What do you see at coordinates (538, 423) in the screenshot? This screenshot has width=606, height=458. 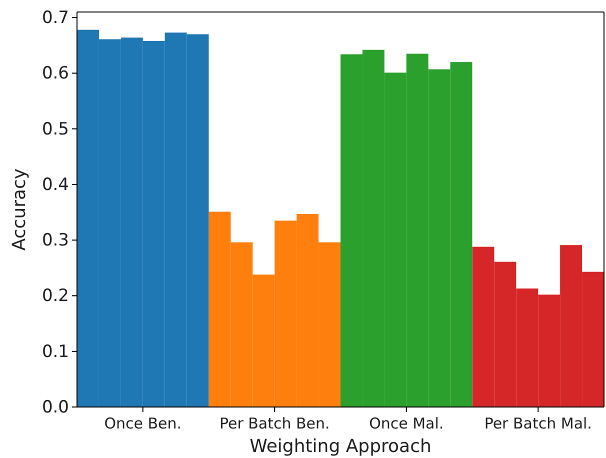 I see `x-tick-label: Per Batch Mal.` at bounding box center [538, 423].